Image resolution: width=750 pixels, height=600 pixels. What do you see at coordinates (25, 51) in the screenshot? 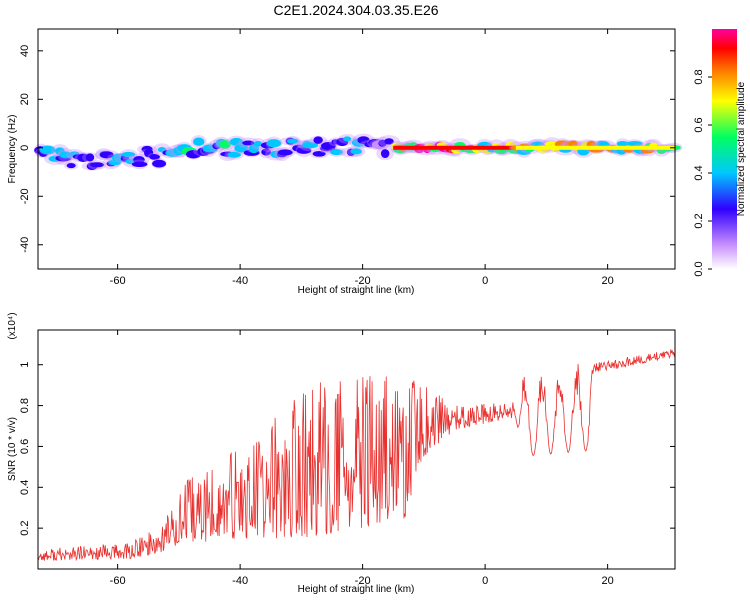
I see `spectrogram-y-tick-label: 40` at bounding box center [25, 51].